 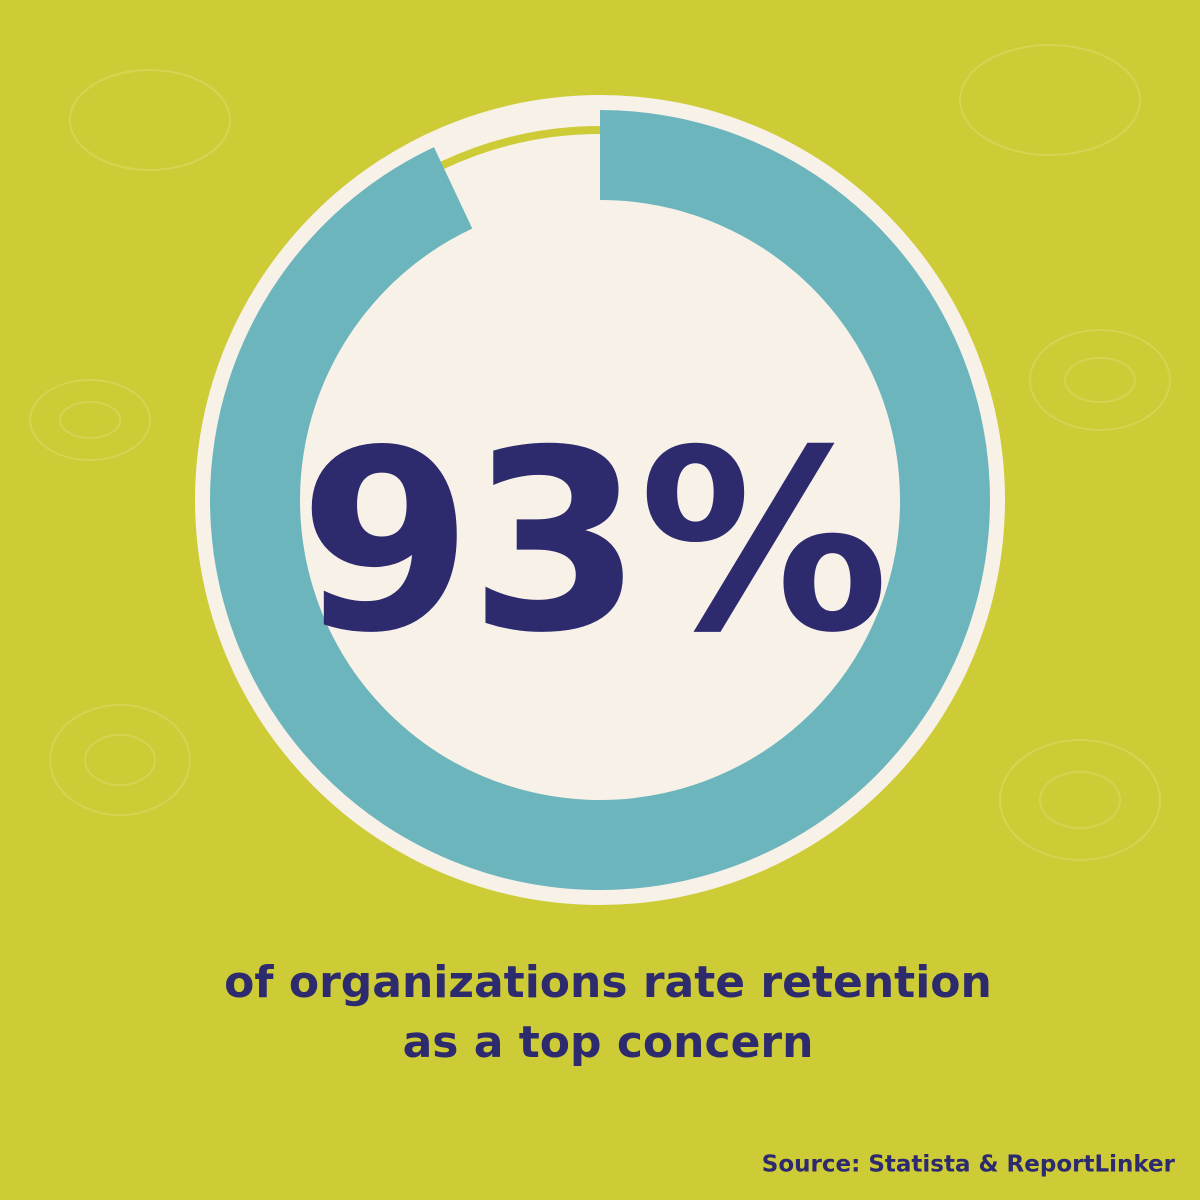 I want to click on caption-line: as a top concern, so click(x=608, y=1042).